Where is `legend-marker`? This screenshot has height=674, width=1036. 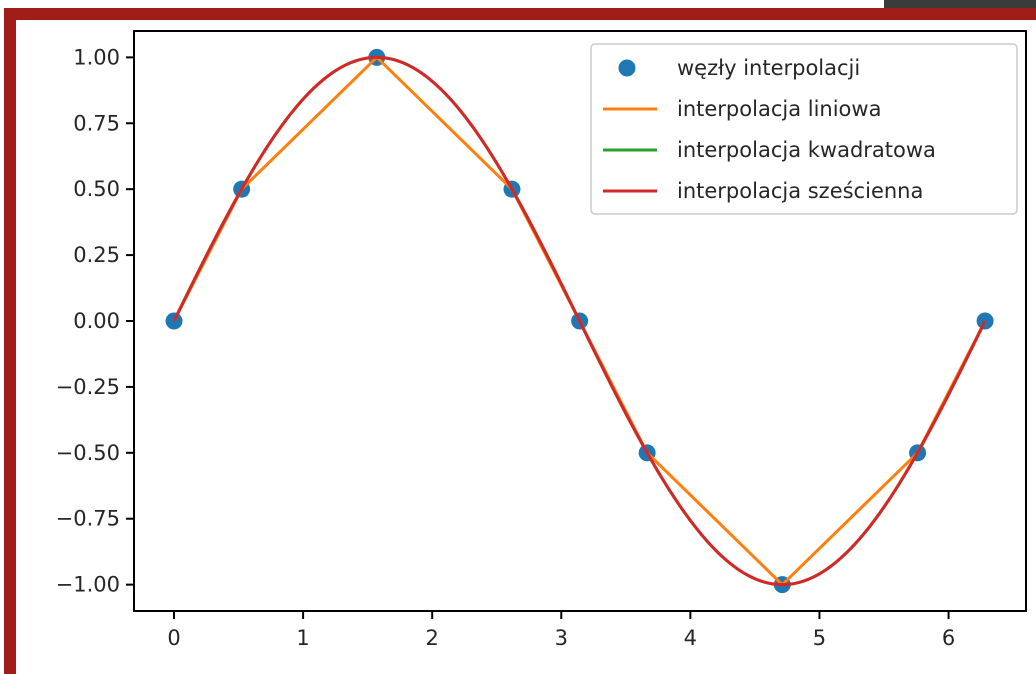
legend-marker is located at coordinates (627, 68).